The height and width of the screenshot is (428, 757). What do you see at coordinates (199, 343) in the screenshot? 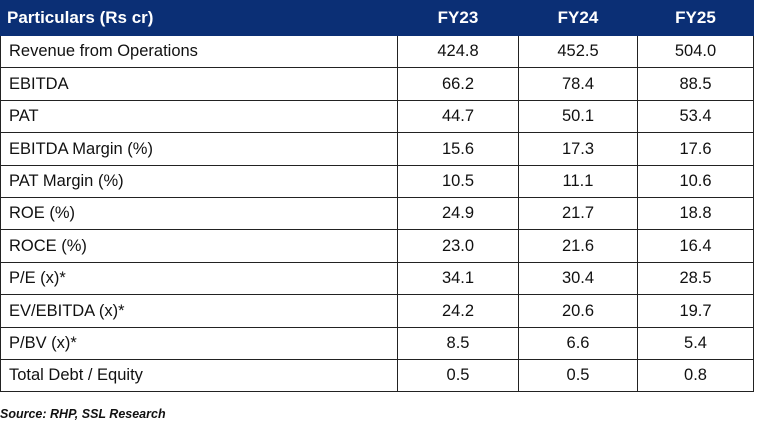
I see `row-label: P/BV (x)*` at bounding box center [199, 343].